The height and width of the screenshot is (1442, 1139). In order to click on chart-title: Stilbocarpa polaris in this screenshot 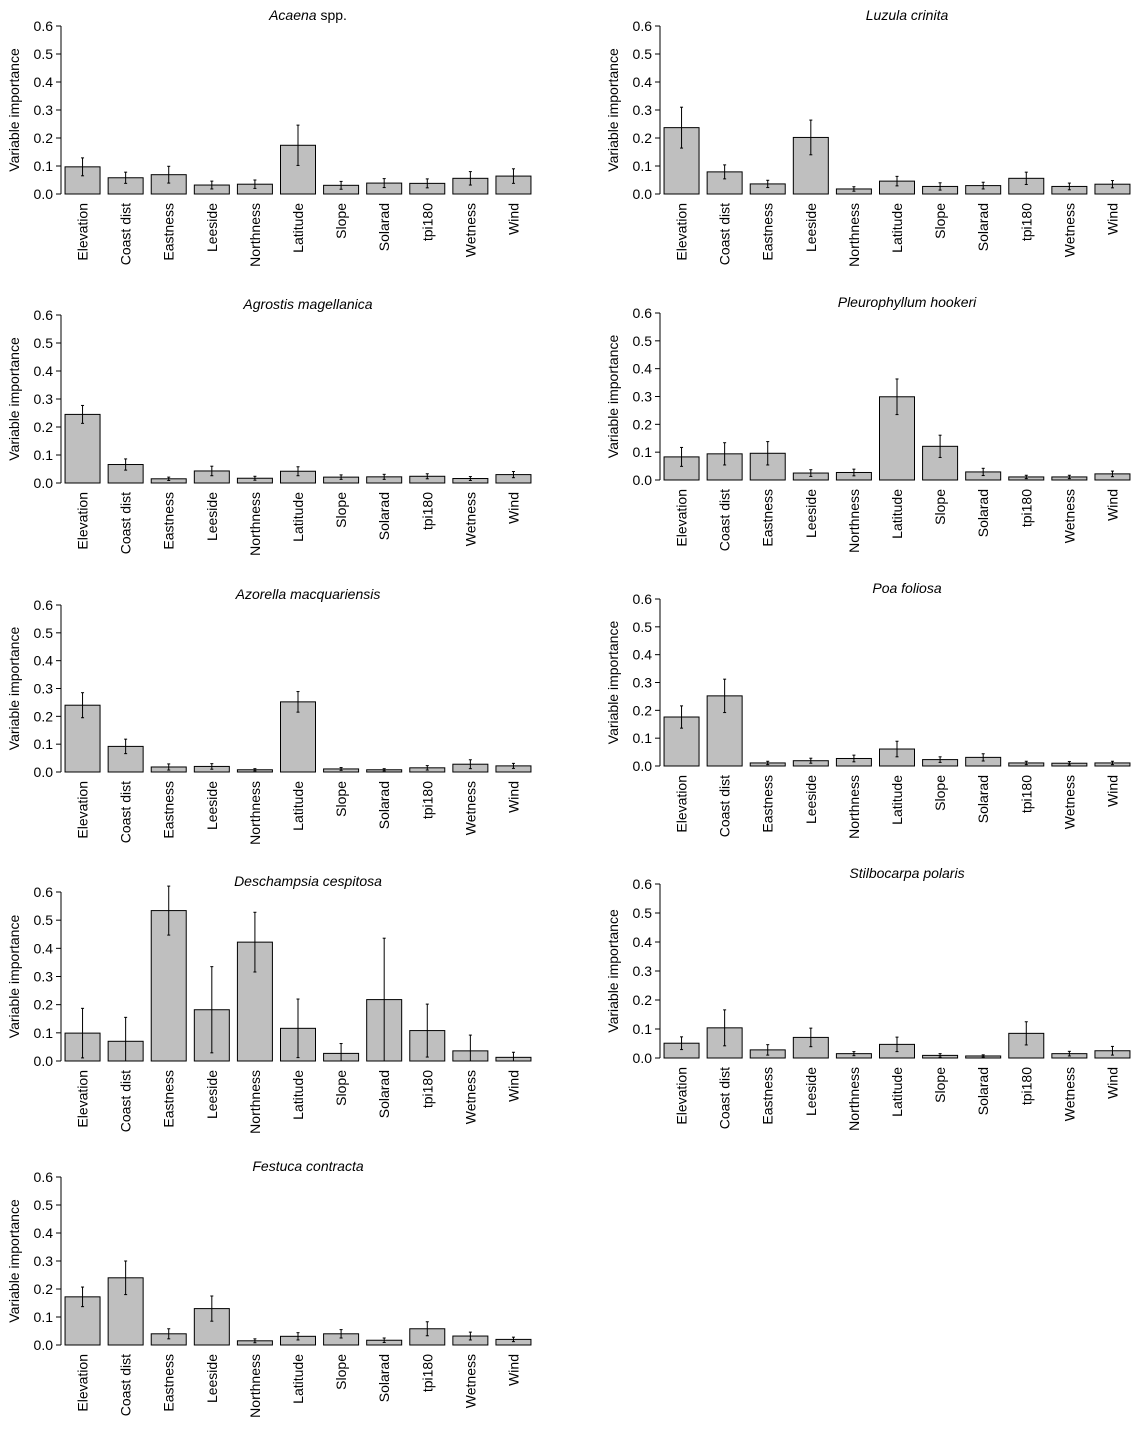, I will do `click(906, 873)`.